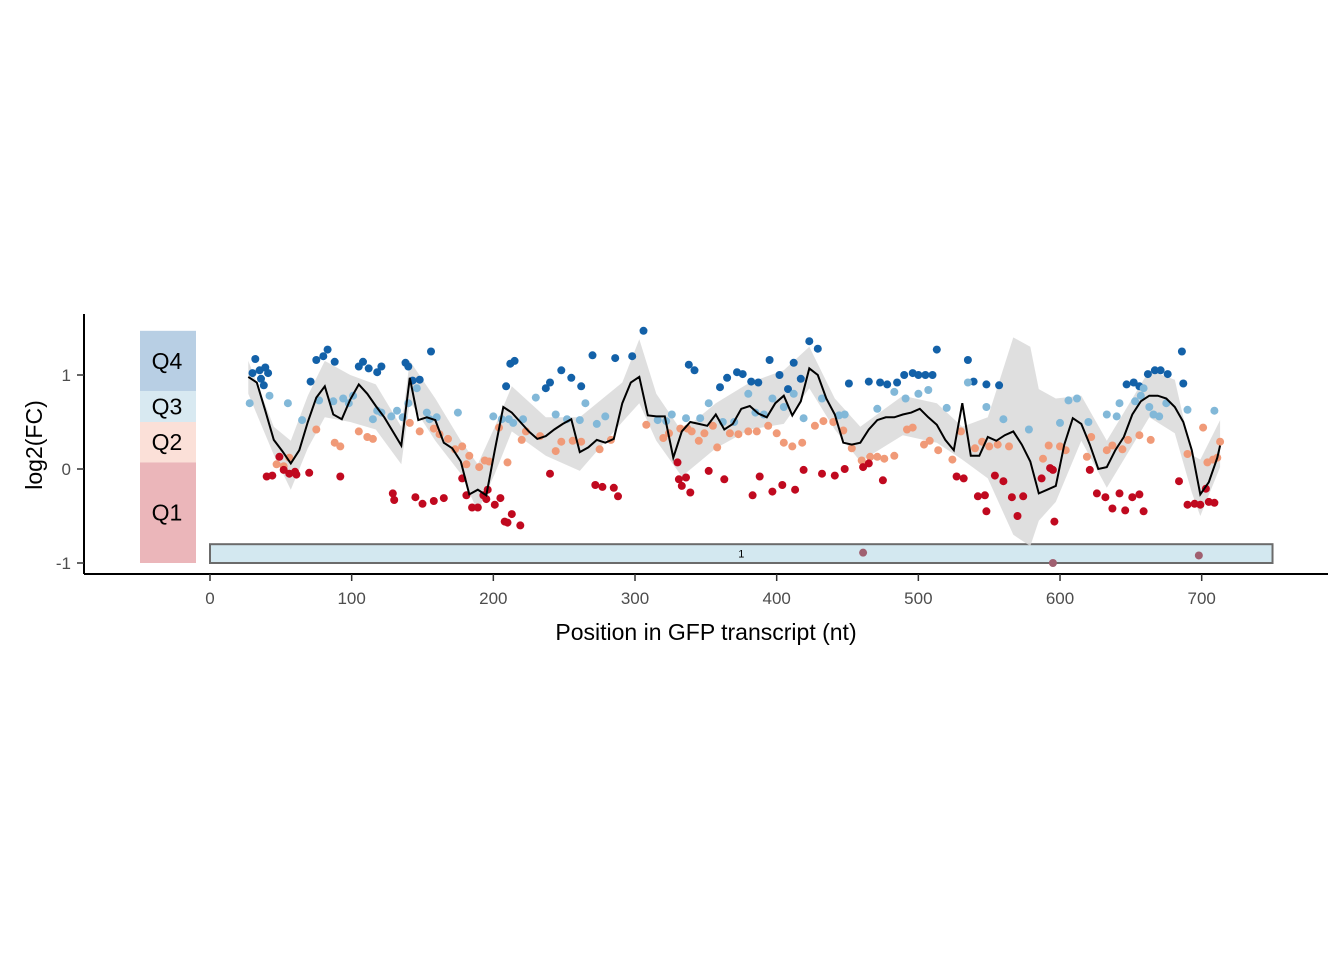  I want to click on band-q2, so click(168, 442).